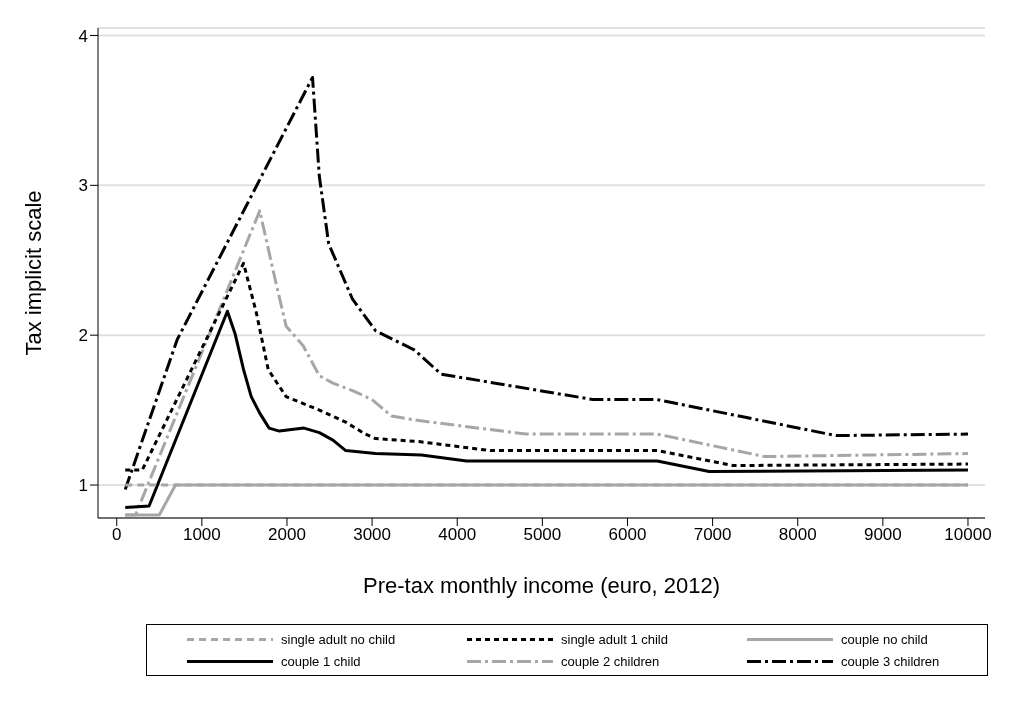  Describe the element at coordinates (338, 639) in the screenshot. I see `legend-label: single adult no child` at that location.